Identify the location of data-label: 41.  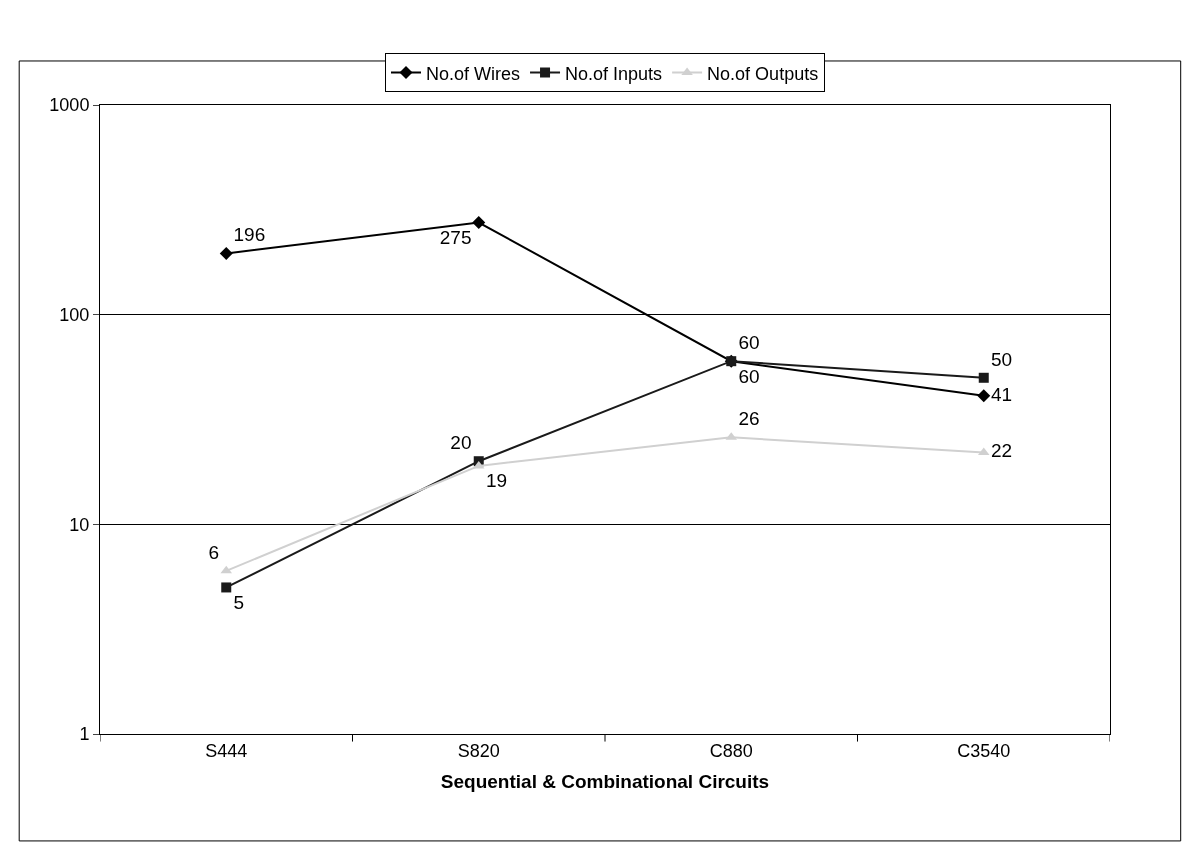
(1002, 394).